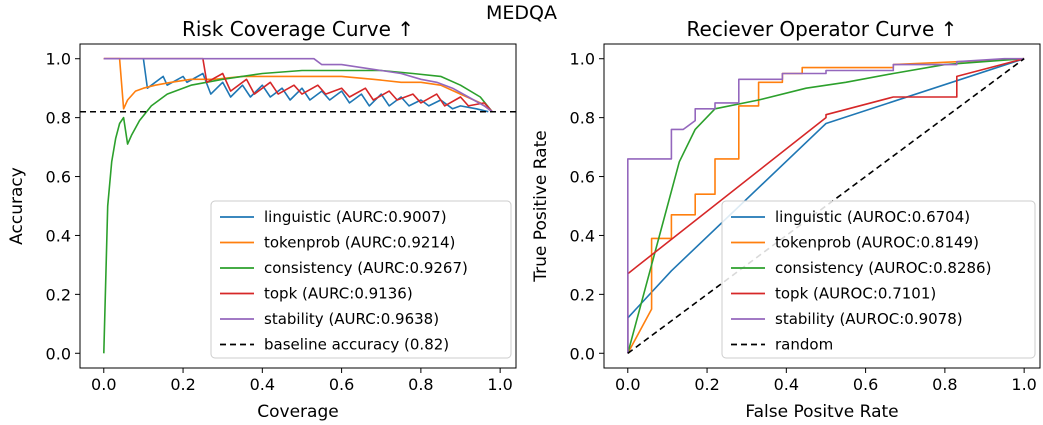 This screenshot has height=425, width=1043. Describe the element at coordinates (351, 319) in the screenshot. I see `legend-label: stability (AURC:0.9638)` at that location.